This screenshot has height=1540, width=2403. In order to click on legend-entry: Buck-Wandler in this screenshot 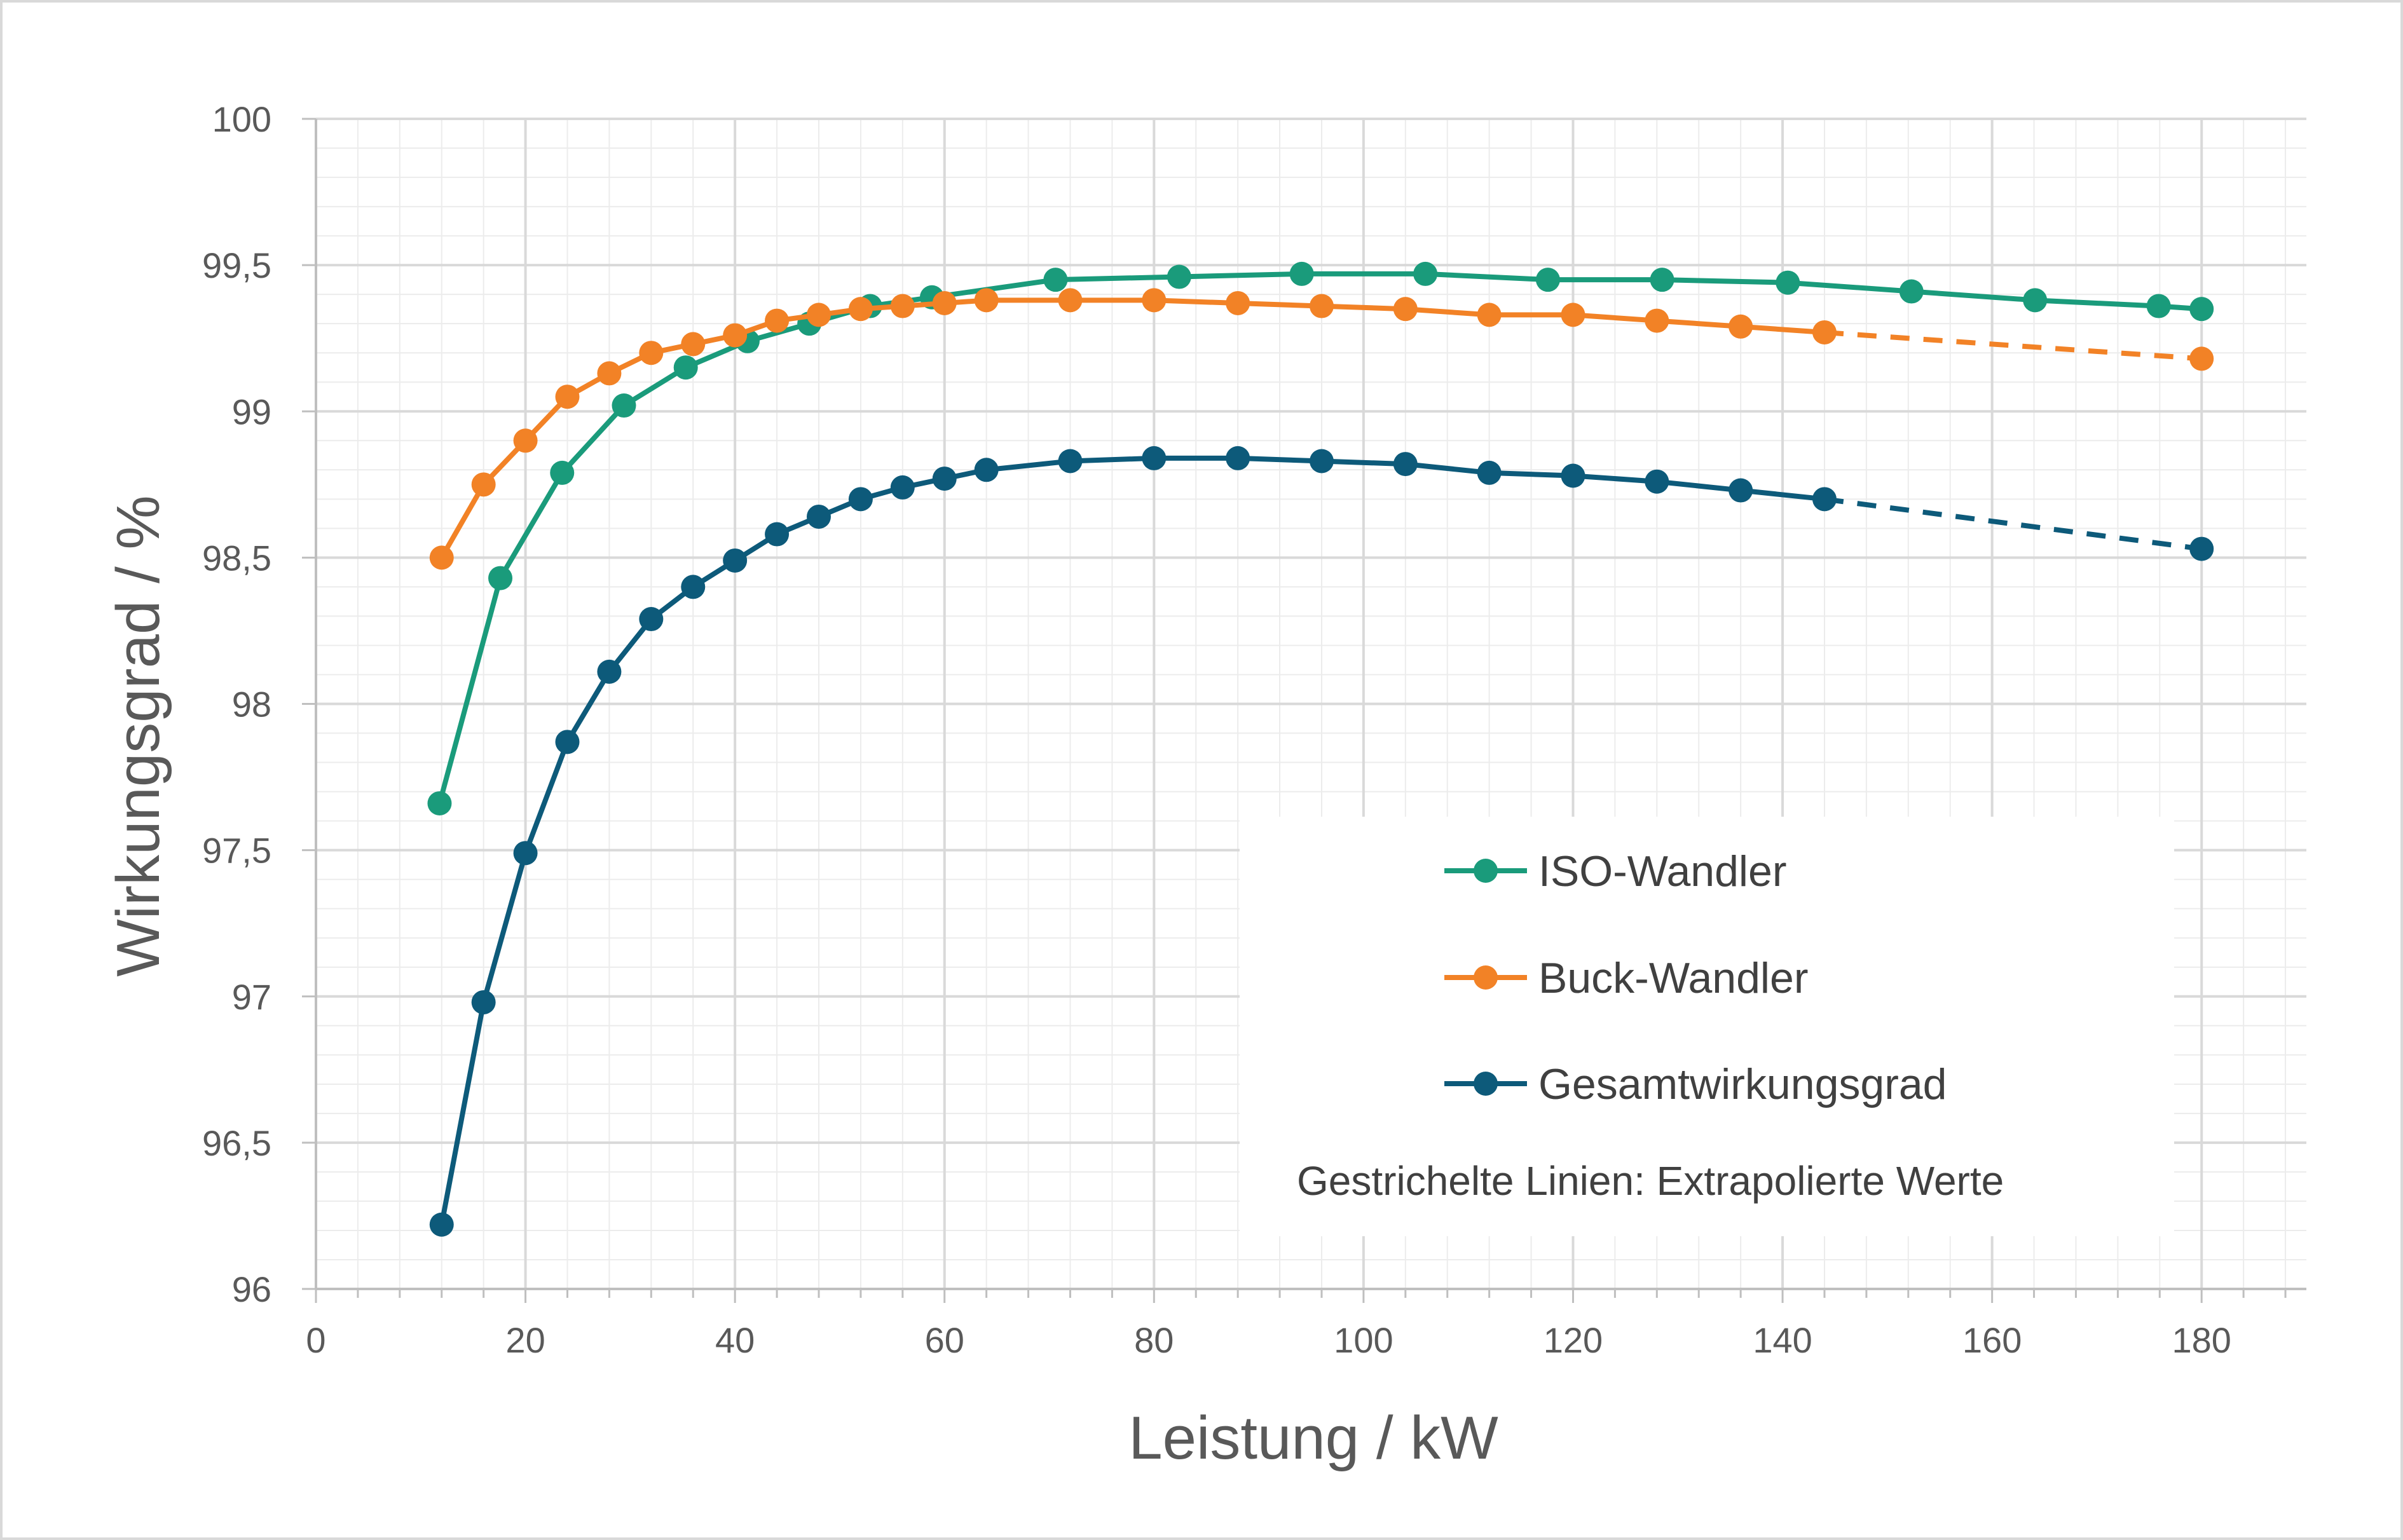, I will do `click(1626, 978)`.